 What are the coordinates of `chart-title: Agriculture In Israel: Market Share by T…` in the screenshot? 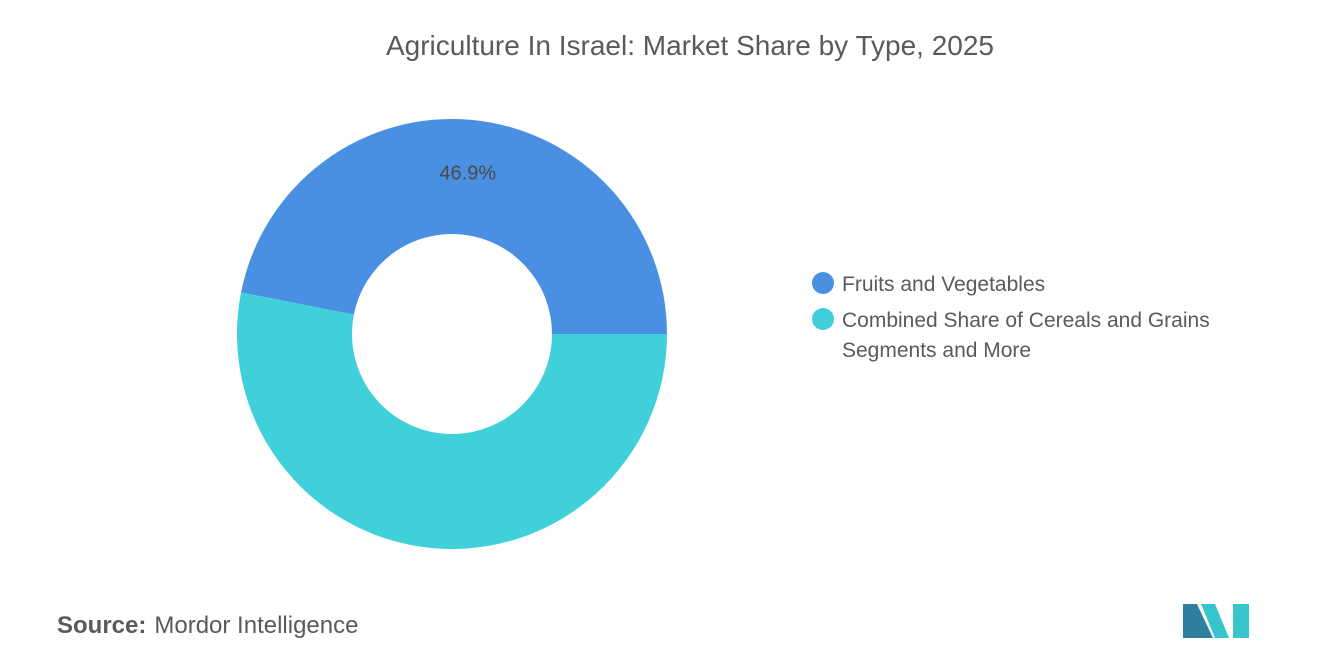 It's located at (689, 45).